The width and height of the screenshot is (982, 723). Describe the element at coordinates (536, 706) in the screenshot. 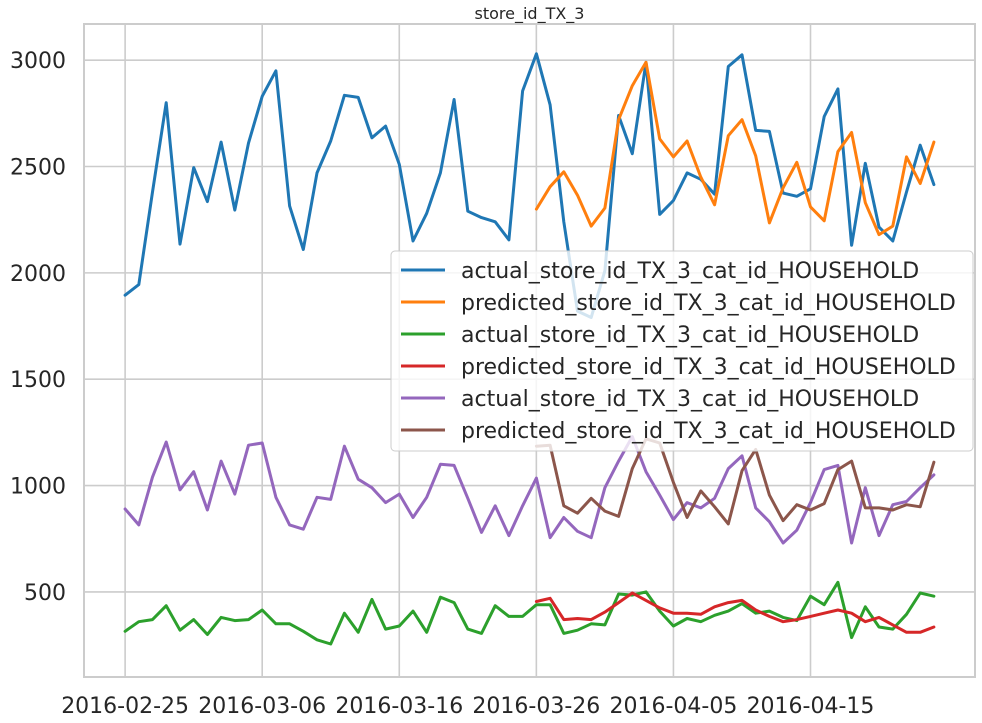

I see `x-tick-label: 2016-03-26` at that location.